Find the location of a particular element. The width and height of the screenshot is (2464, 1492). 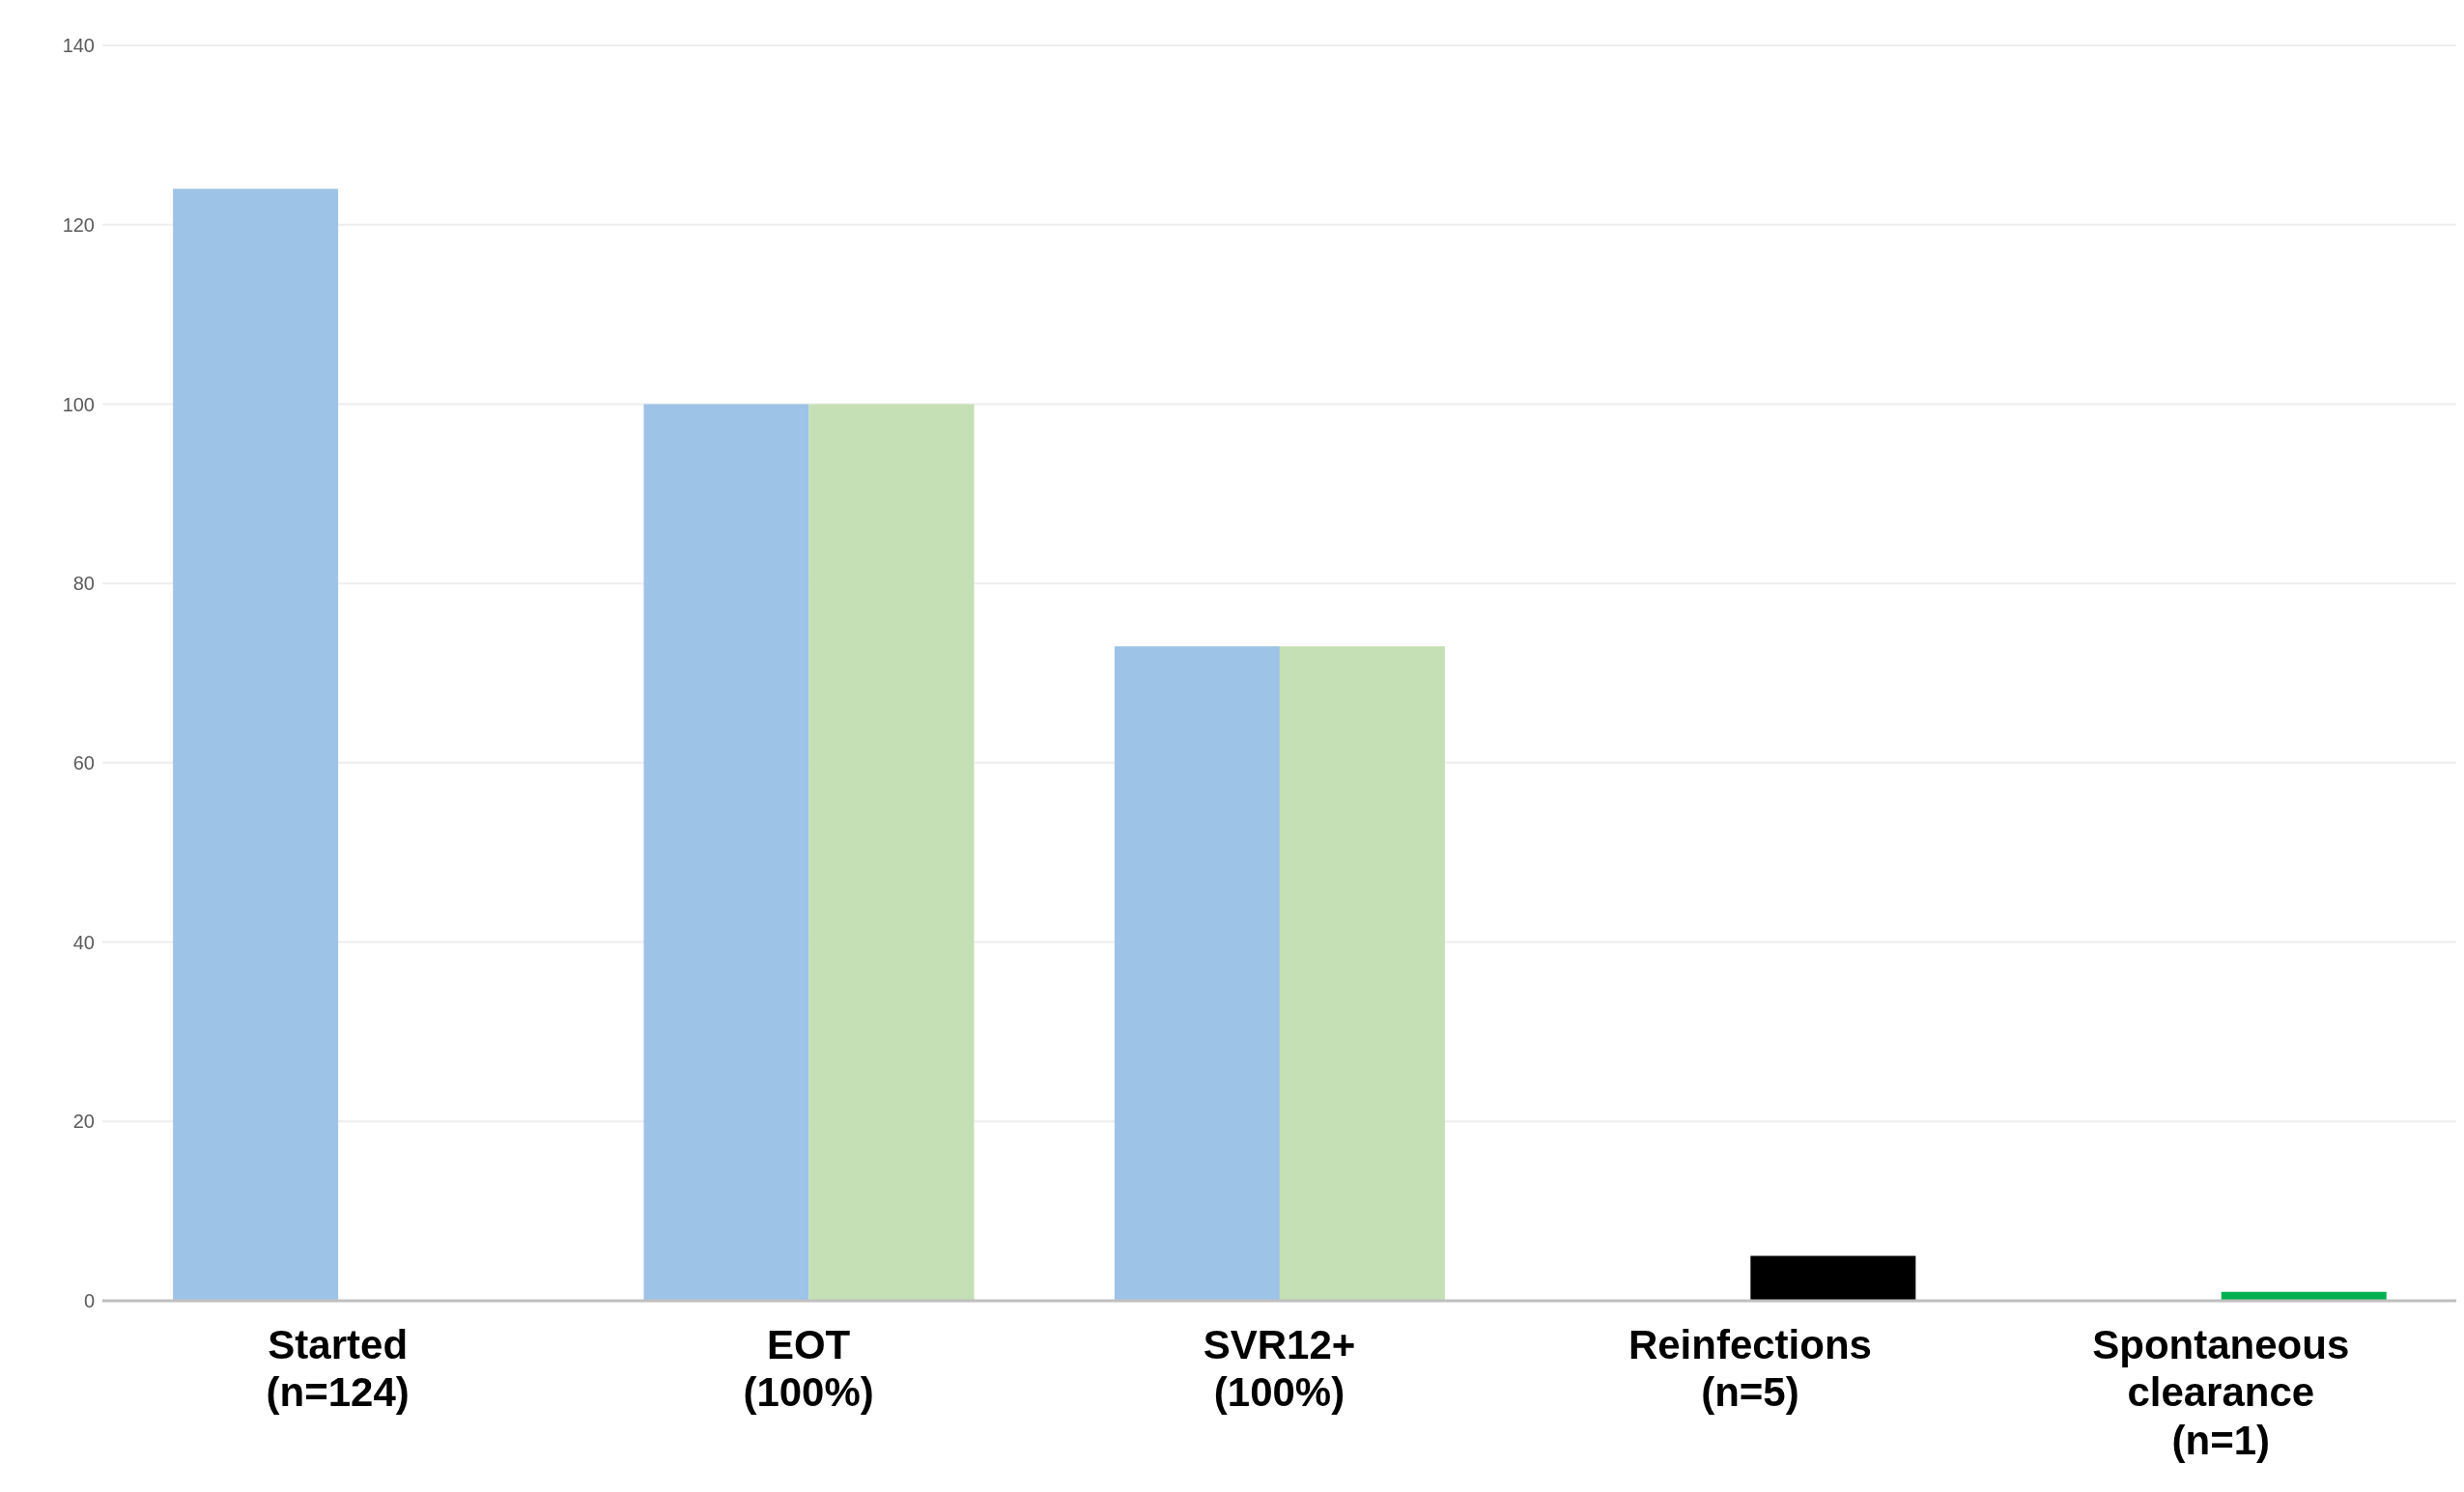

y-tick-label: 100 is located at coordinates (78, 404).